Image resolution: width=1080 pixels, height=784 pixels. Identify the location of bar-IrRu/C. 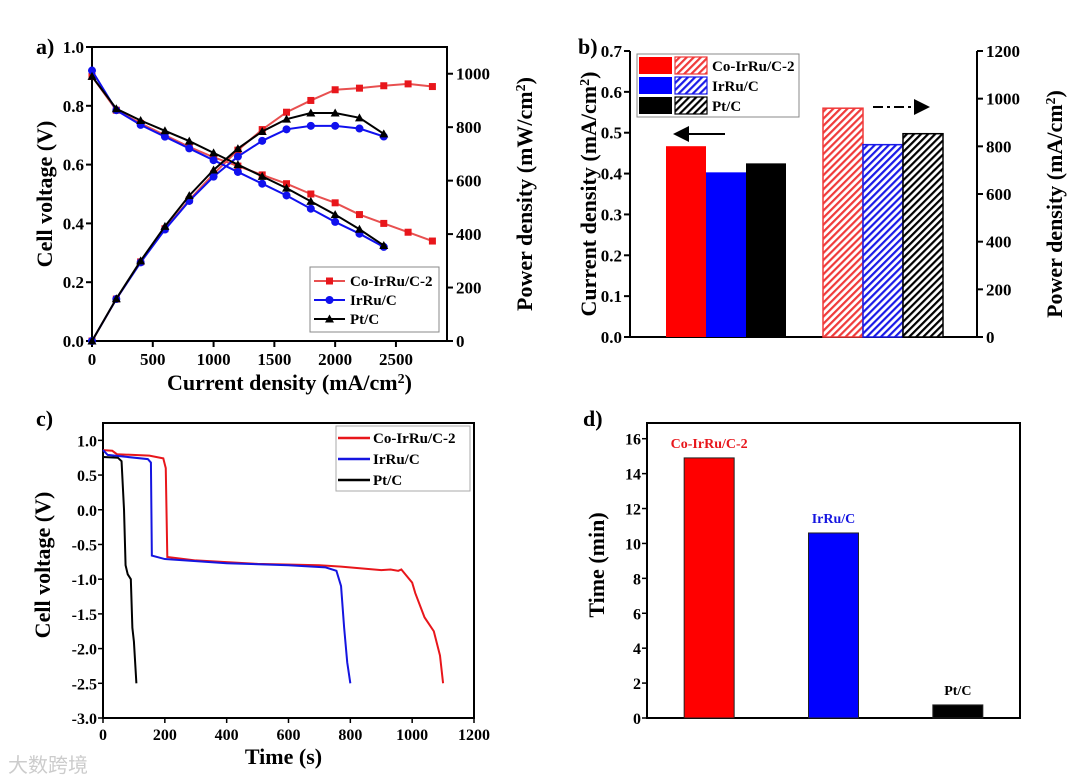
(833, 625).